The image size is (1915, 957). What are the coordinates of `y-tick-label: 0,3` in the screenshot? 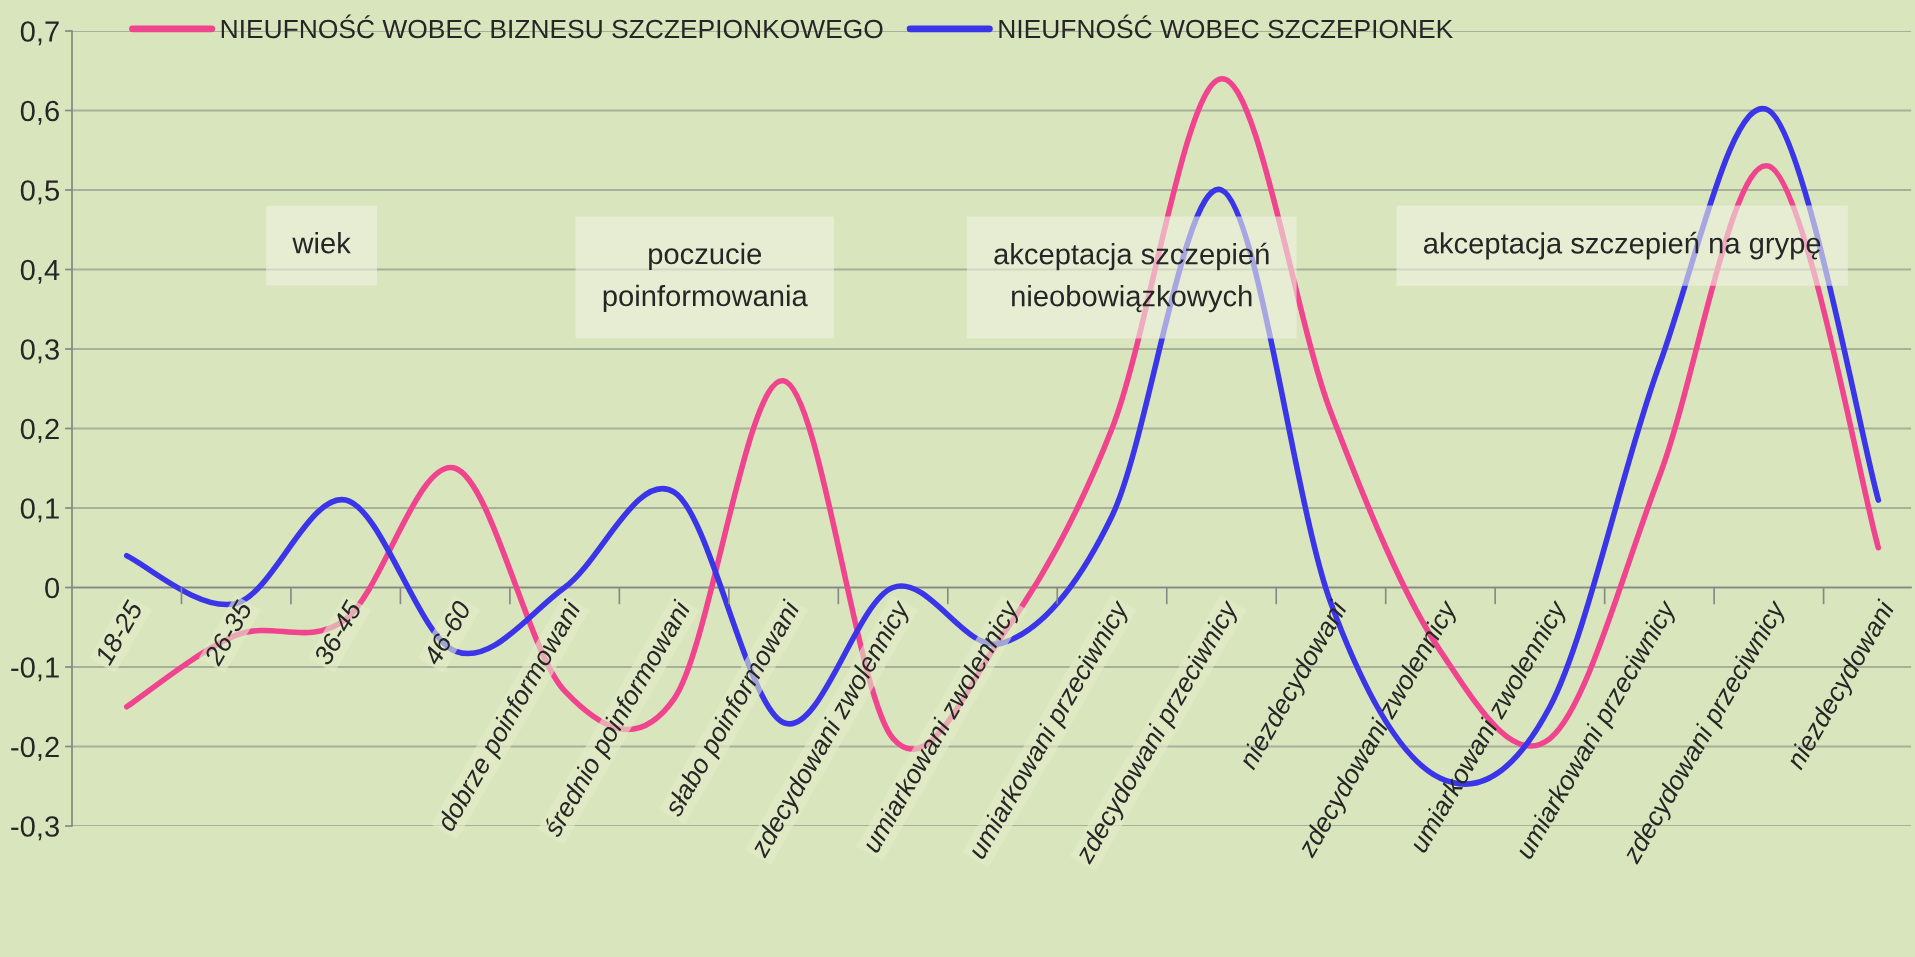 It's located at (39, 351).